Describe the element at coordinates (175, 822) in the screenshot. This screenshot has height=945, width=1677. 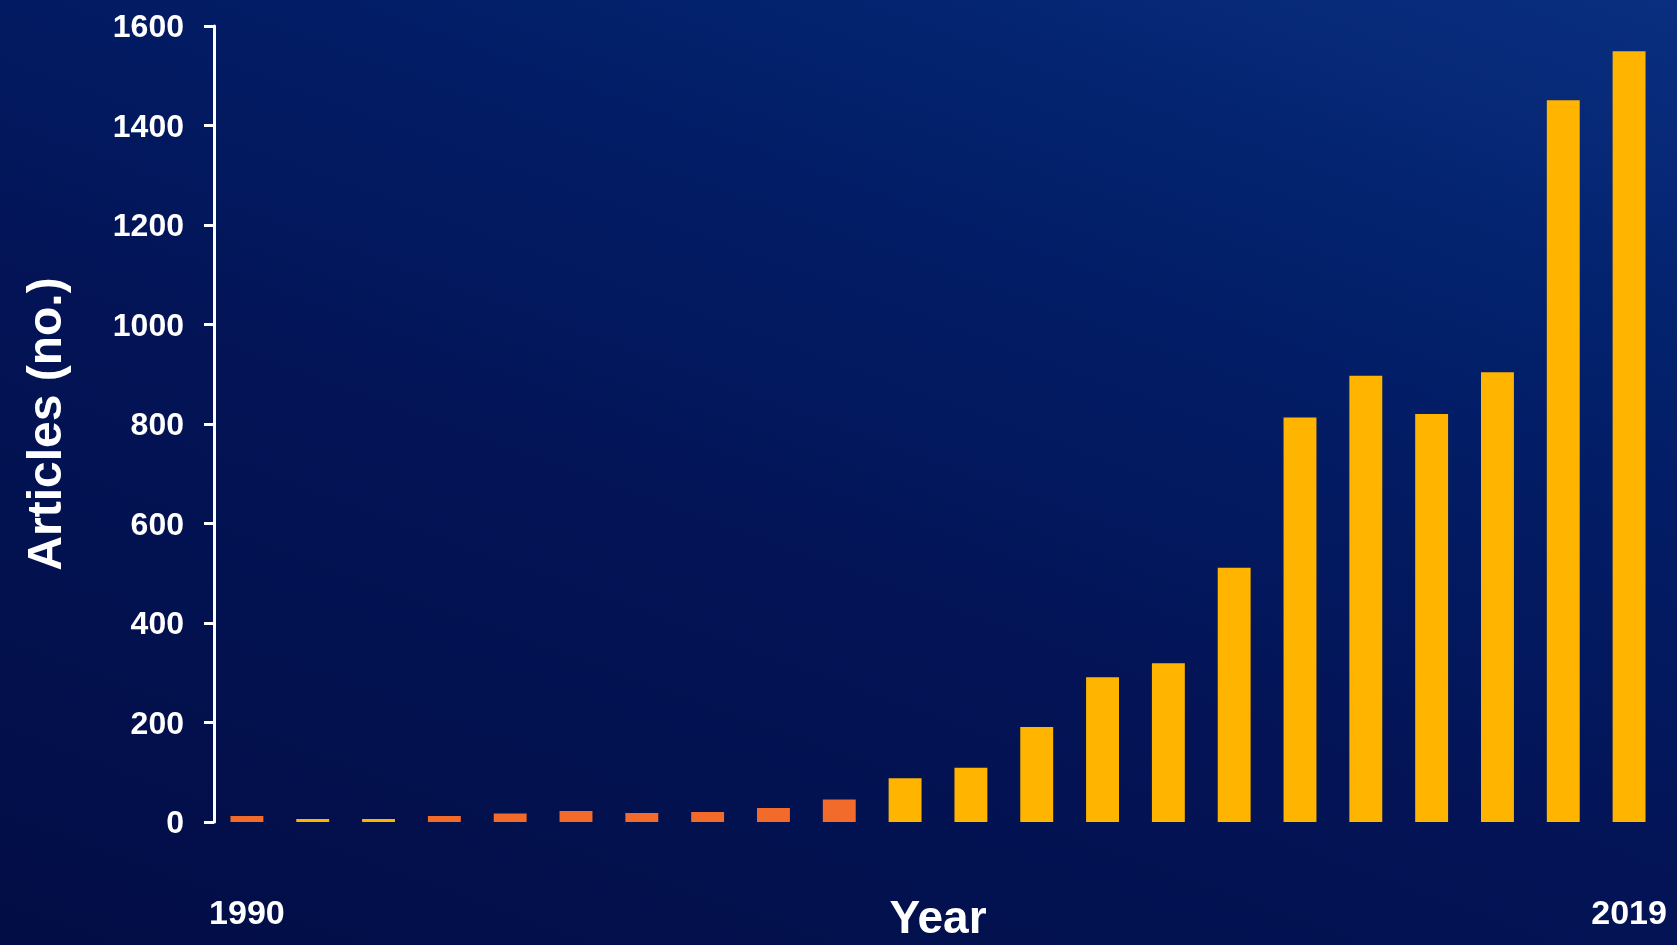
I see `y-tick-label: 0` at that location.